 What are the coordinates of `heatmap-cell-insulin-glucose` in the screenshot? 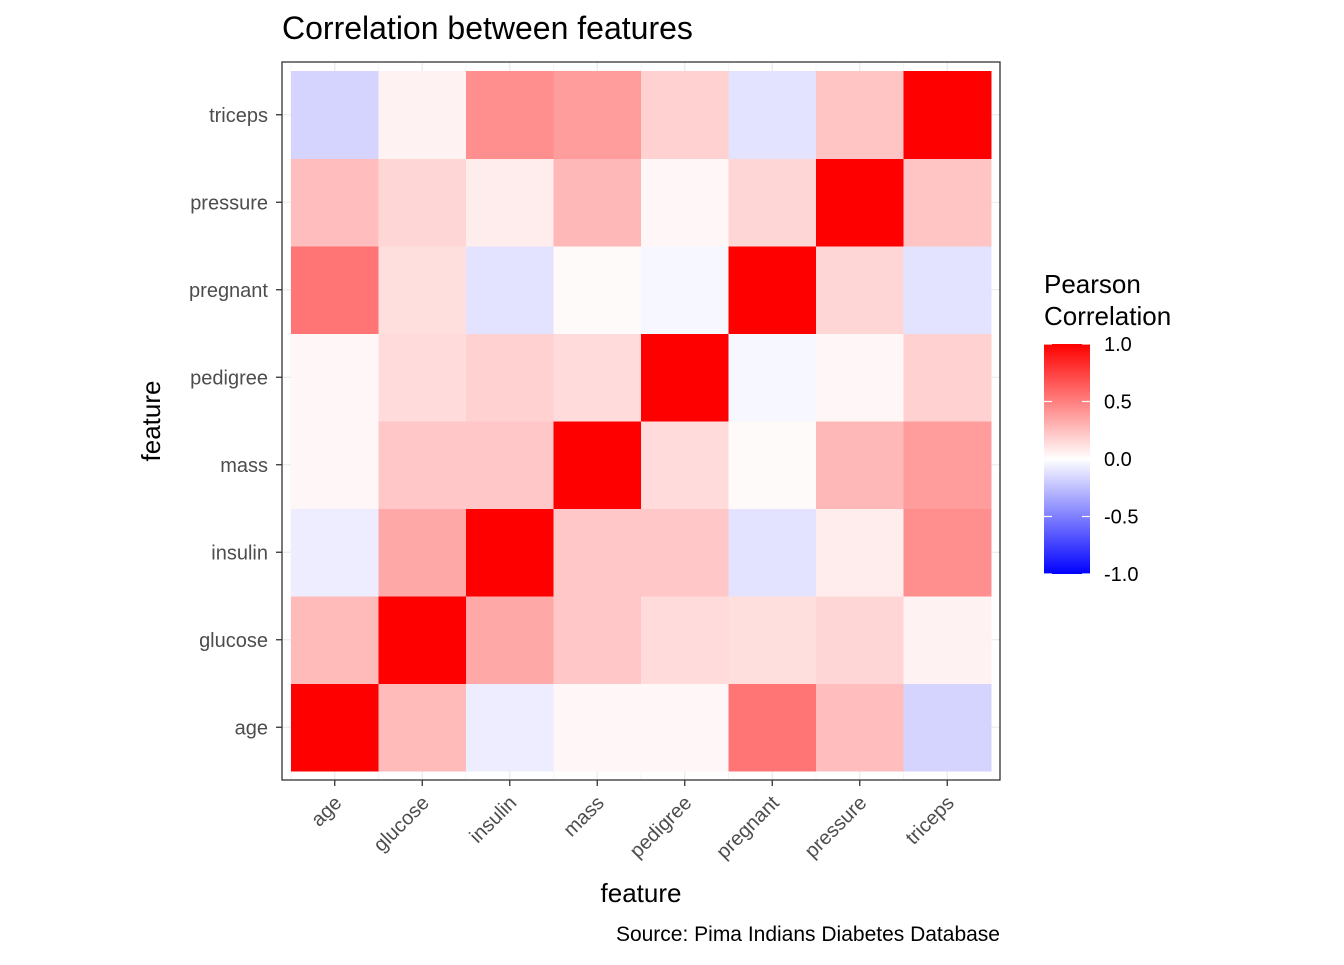 It's located at (422, 552).